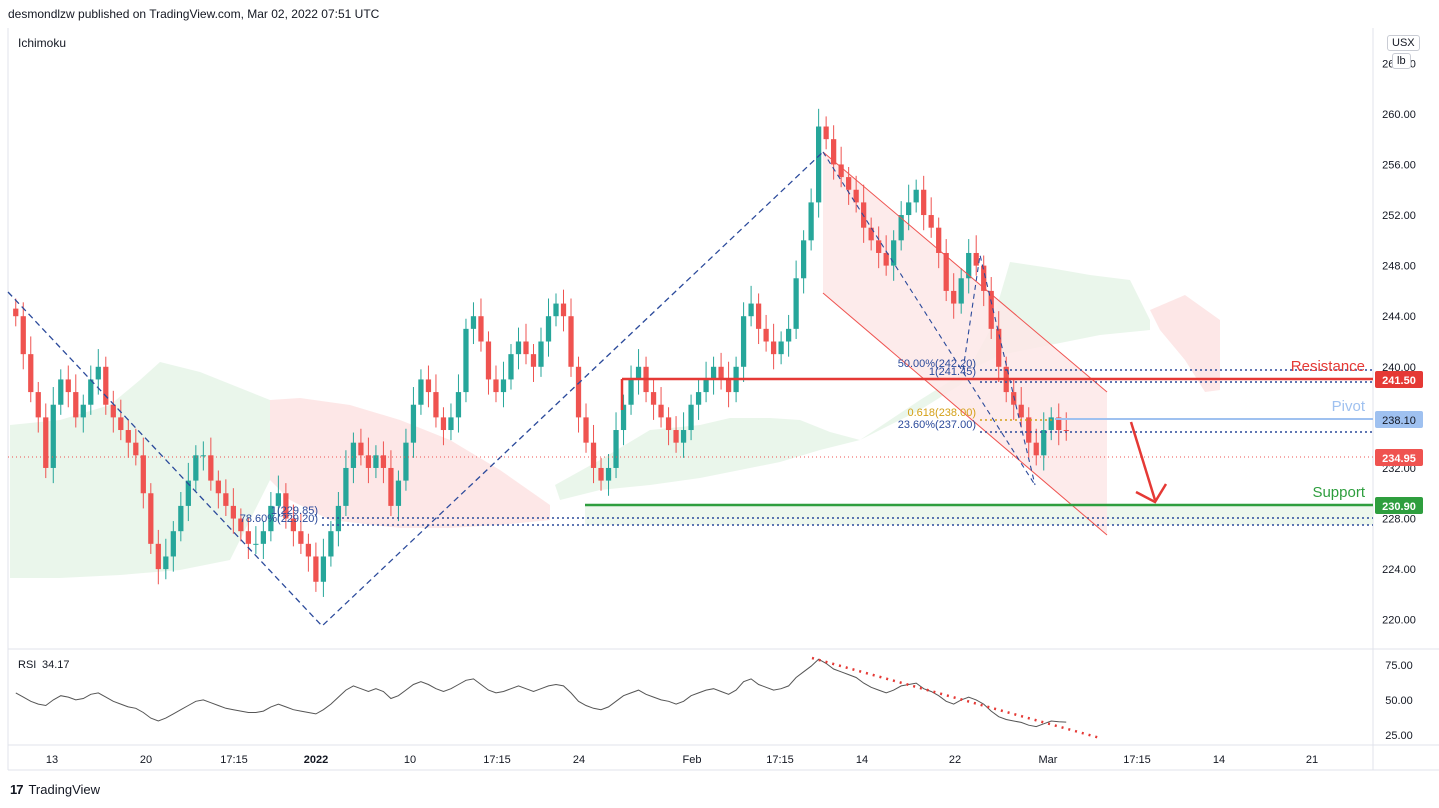 The width and height of the screenshot is (1439, 808). Describe the element at coordinates (1399, 165) in the screenshot. I see `price-tick-label: 256.00` at that location.